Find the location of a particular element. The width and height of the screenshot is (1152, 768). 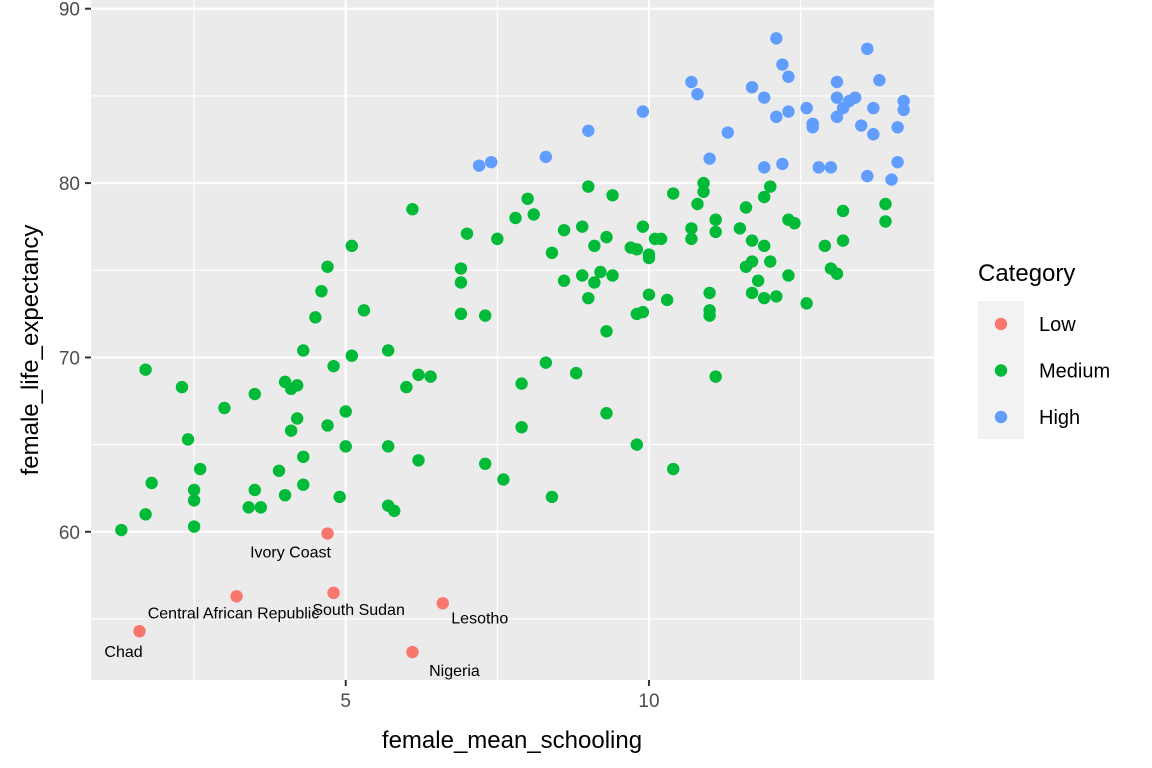

legend-key-medium is located at coordinates (1001, 370).